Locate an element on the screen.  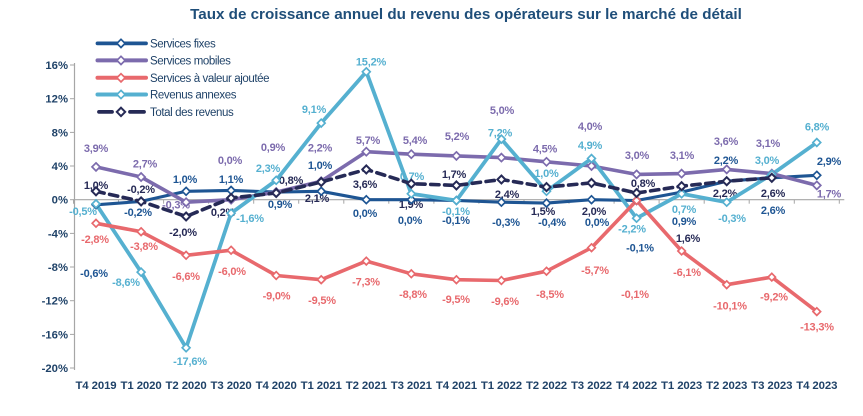
svg-text: 5,2% is located at coordinates (457, 137).